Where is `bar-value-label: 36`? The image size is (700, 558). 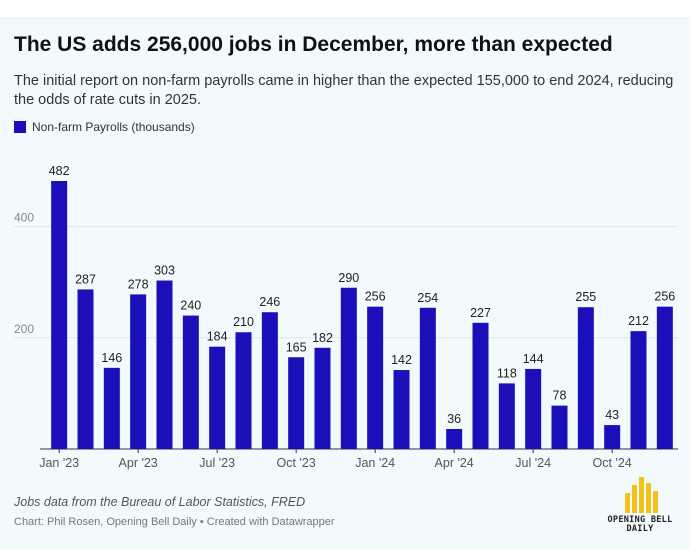 bar-value-label: 36 is located at coordinates (454, 419).